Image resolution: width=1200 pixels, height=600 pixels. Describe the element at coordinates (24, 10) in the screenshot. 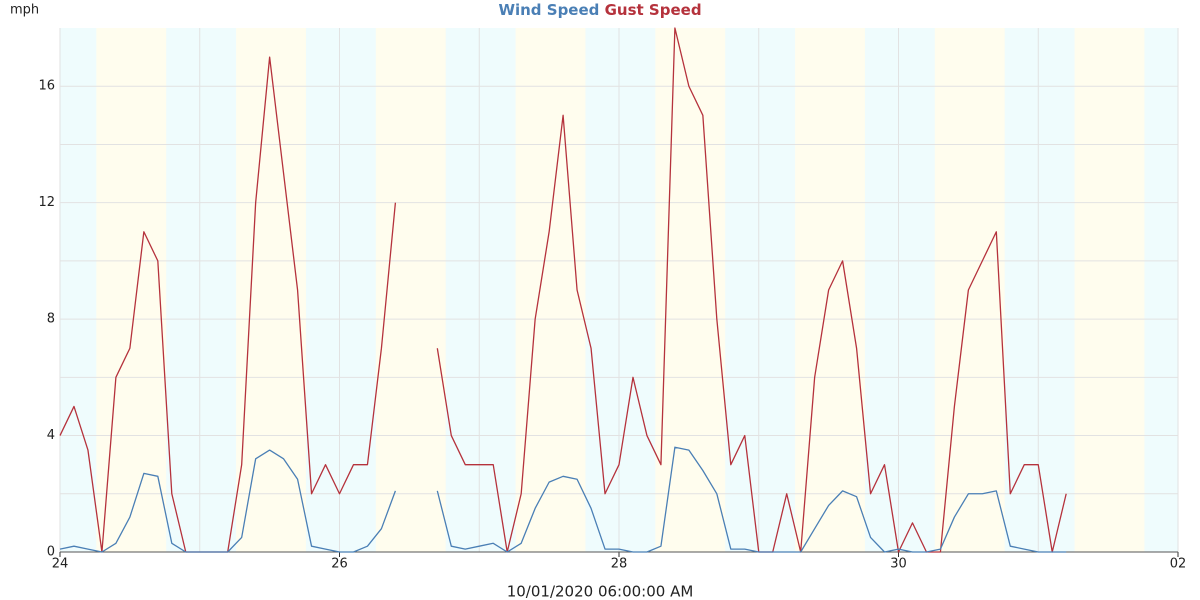

I see `y-axis-label: mph` at that location.